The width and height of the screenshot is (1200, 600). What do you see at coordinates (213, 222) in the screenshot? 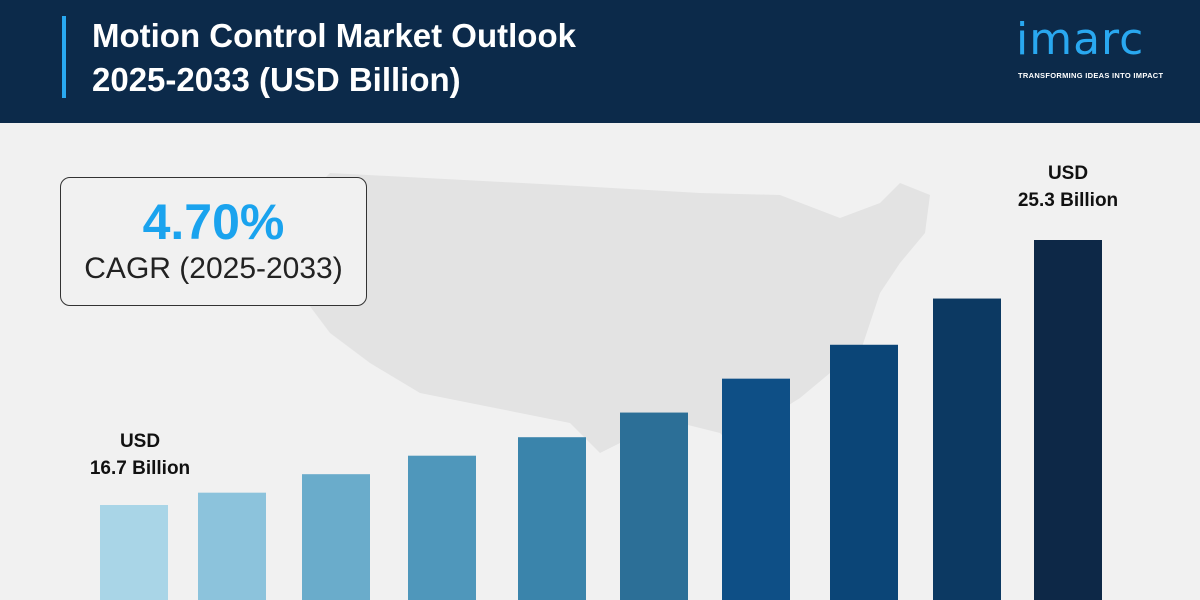
I see `cagr-value: 4.70%` at bounding box center [213, 222].